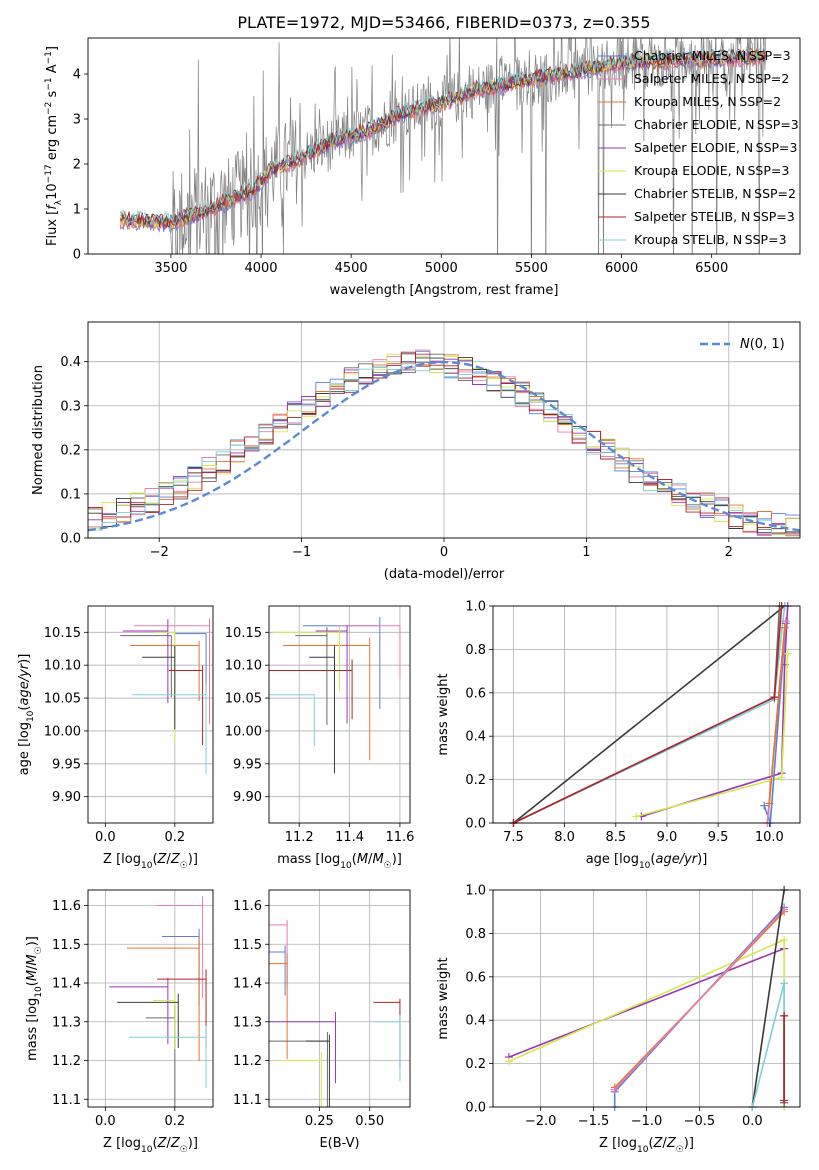 Image resolution: width=819 pixels, height=1170 pixels. I want to click on tick-label-x: 4000, so click(260, 268).